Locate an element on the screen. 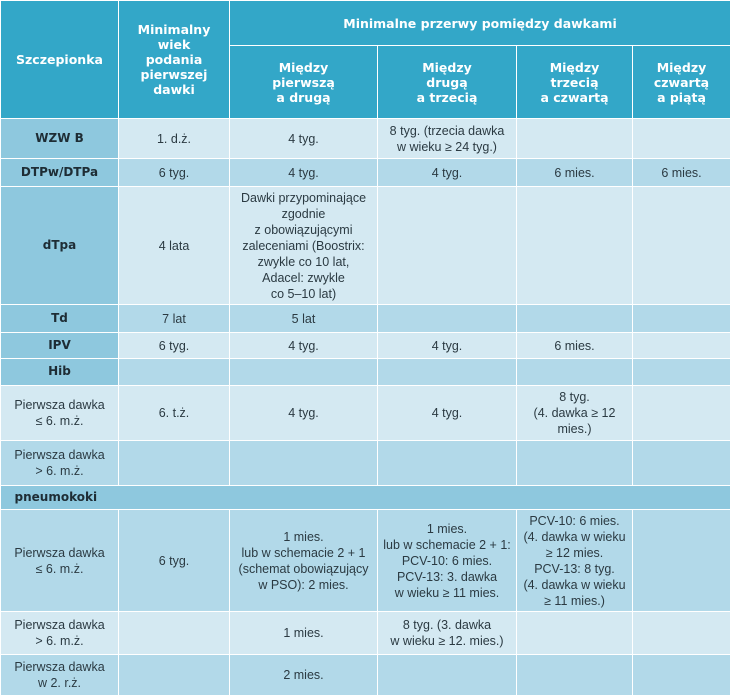 Image resolution: width=730 pixels, height=696 pixels. min-age-cell: 6. t.ż. is located at coordinates (174, 413).